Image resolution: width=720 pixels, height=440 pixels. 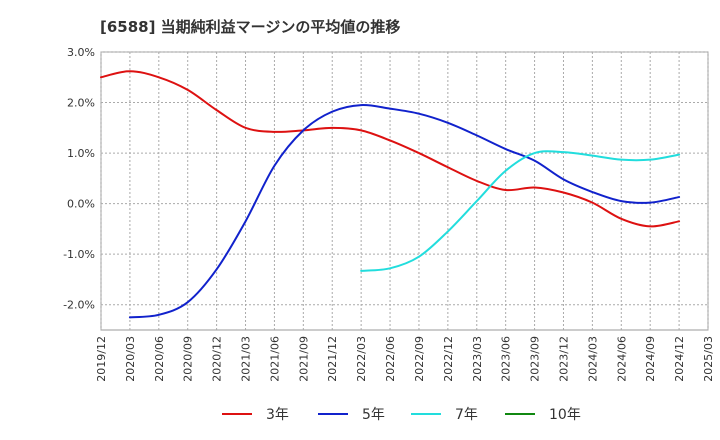 What do you see at coordinates (565, 415) in the screenshot?
I see `legend-label: 10年` at bounding box center [565, 415].